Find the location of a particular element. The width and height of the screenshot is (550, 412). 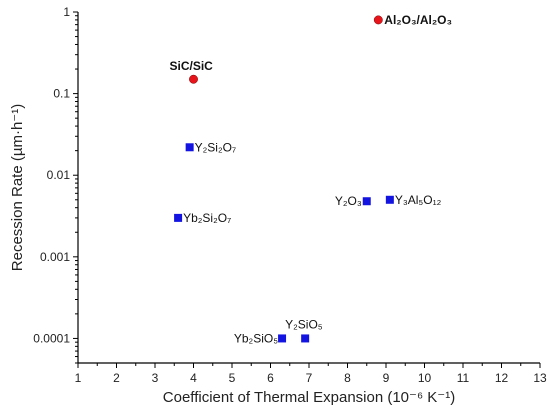

point-label: Y₂O₃ is located at coordinates (348, 201).